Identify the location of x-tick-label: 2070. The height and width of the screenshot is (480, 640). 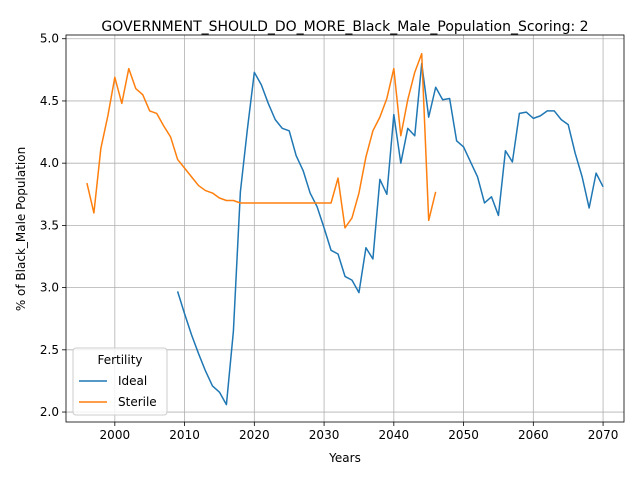
(603, 435).